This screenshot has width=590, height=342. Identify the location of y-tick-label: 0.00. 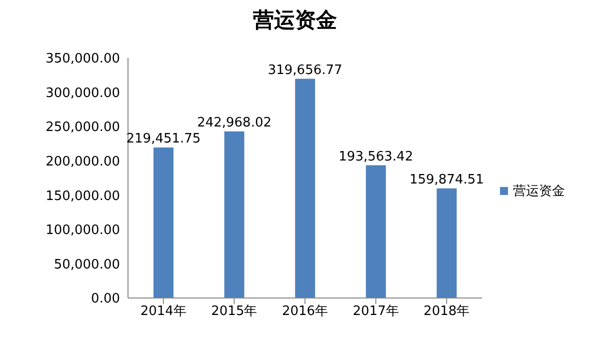
(105, 299).